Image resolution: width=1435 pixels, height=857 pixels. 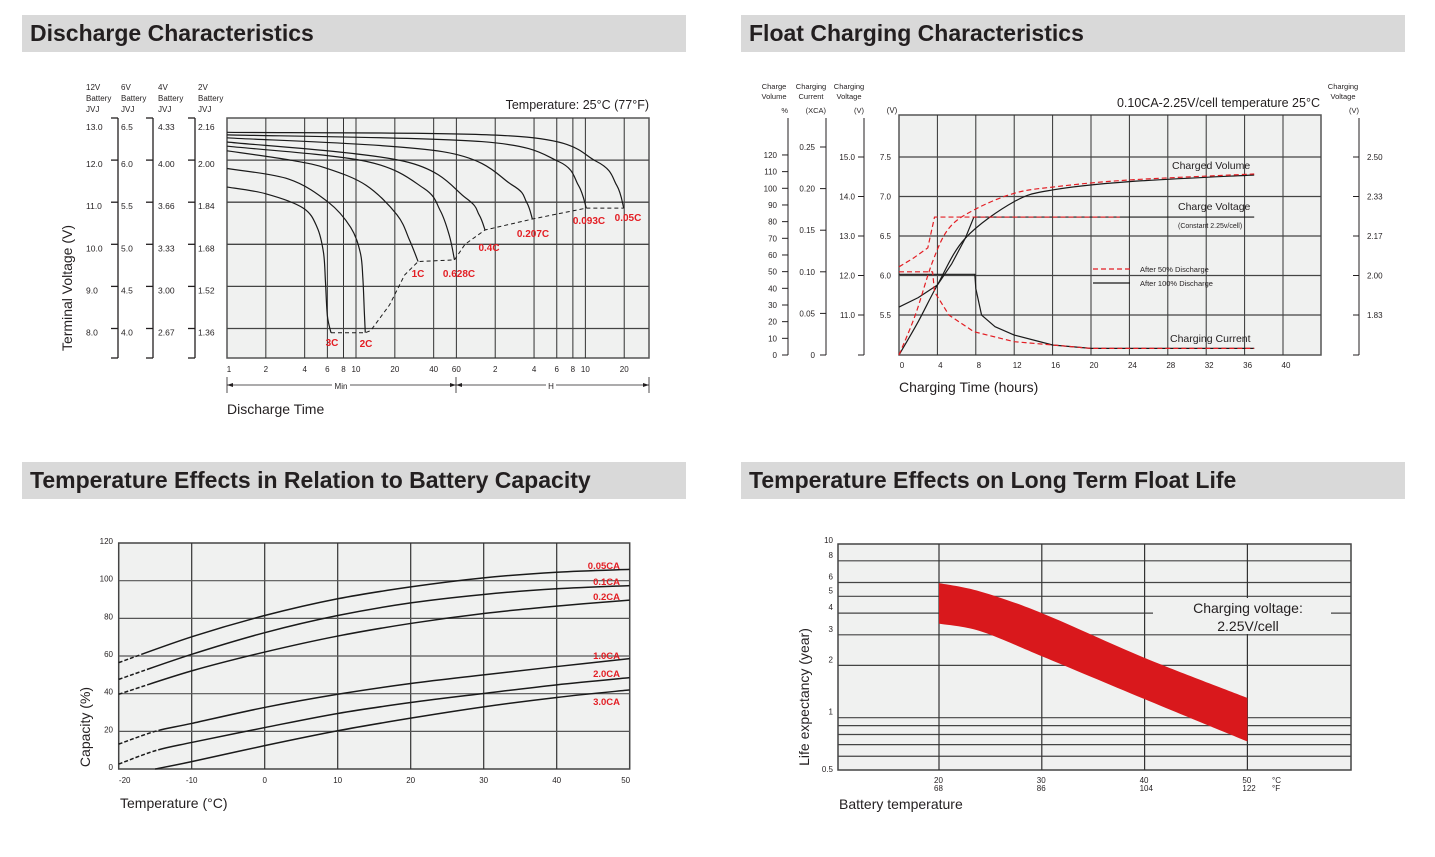 What do you see at coordinates (848, 315) in the screenshot?
I see `charging-voltage-tick-label: 11.0` at bounding box center [848, 315].